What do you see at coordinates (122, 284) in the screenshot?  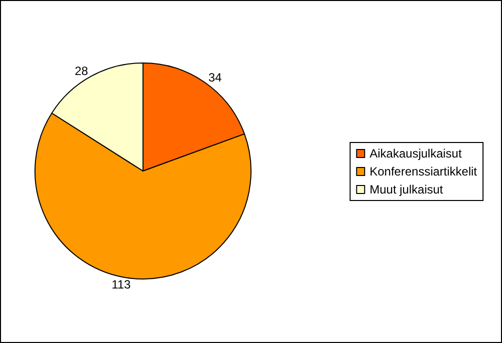 I see `data-label: 113` at bounding box center [122, 284].